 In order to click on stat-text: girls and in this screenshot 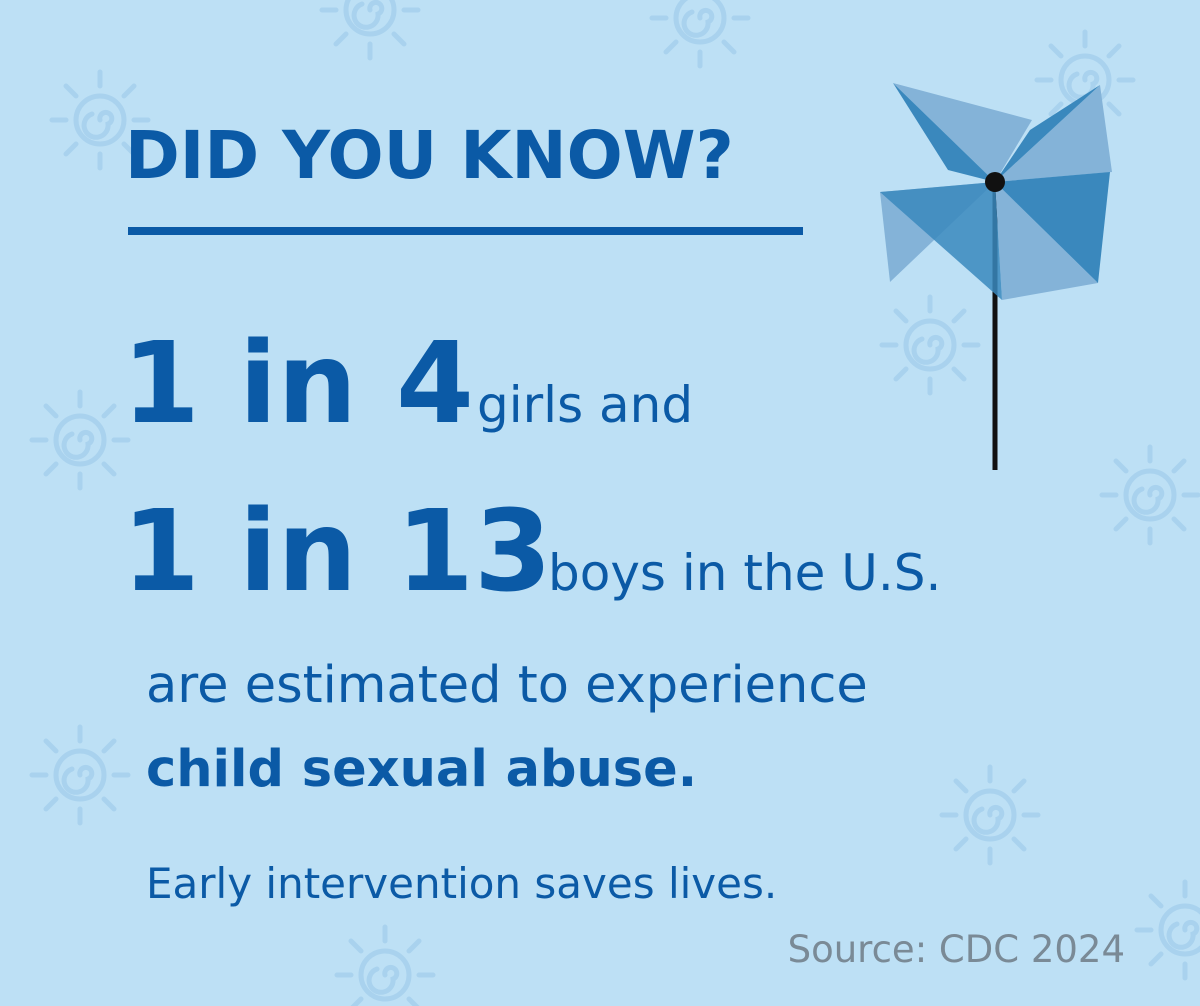, I will do `click(585, 405)`.